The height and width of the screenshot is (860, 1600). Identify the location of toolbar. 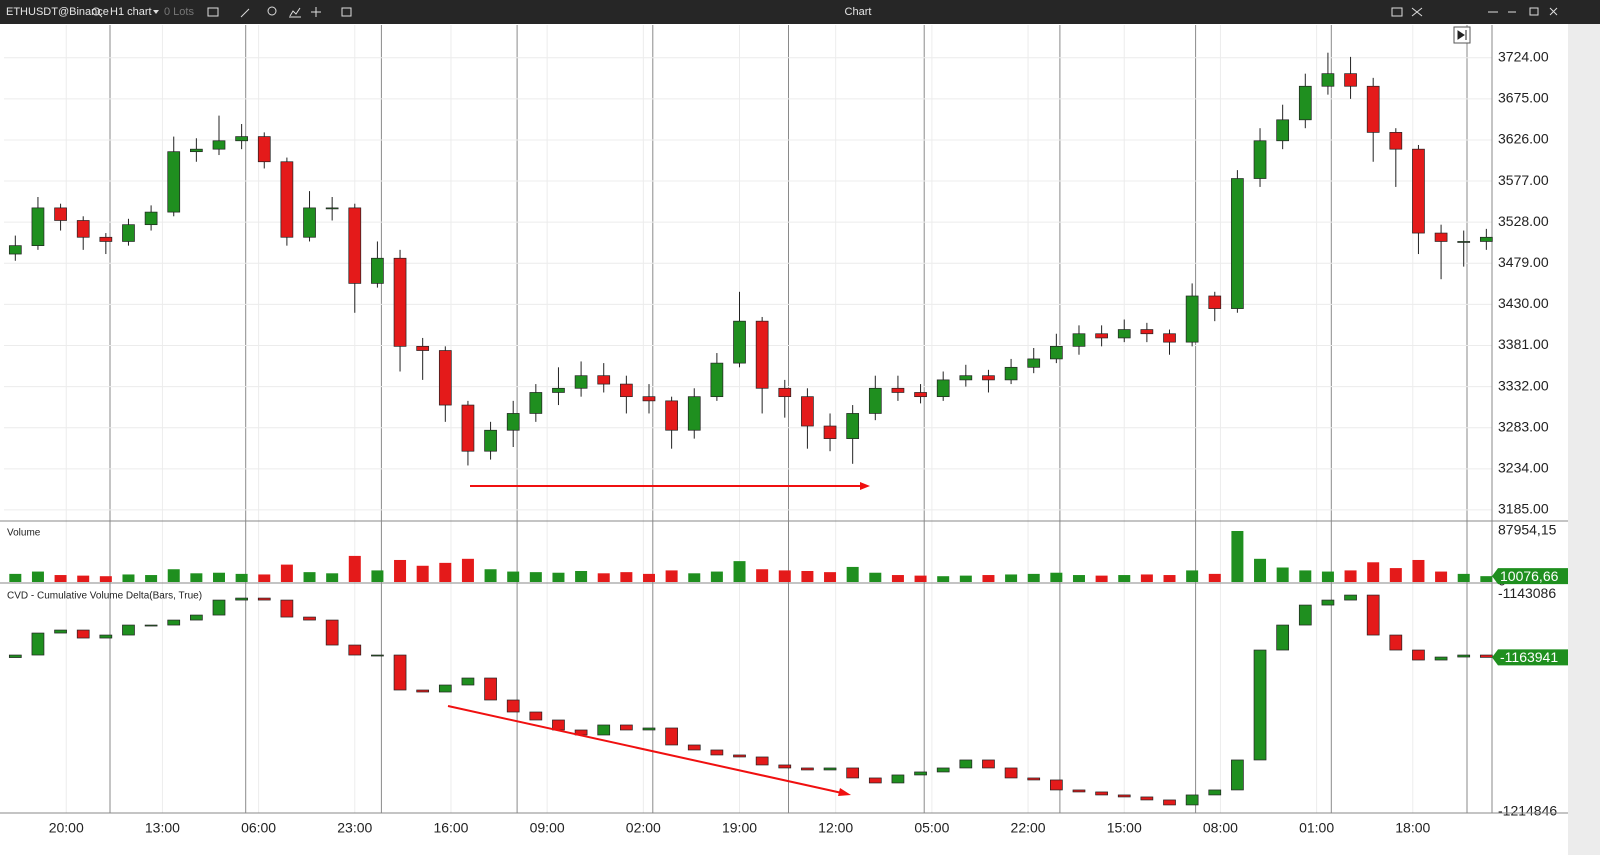
(800, 12).